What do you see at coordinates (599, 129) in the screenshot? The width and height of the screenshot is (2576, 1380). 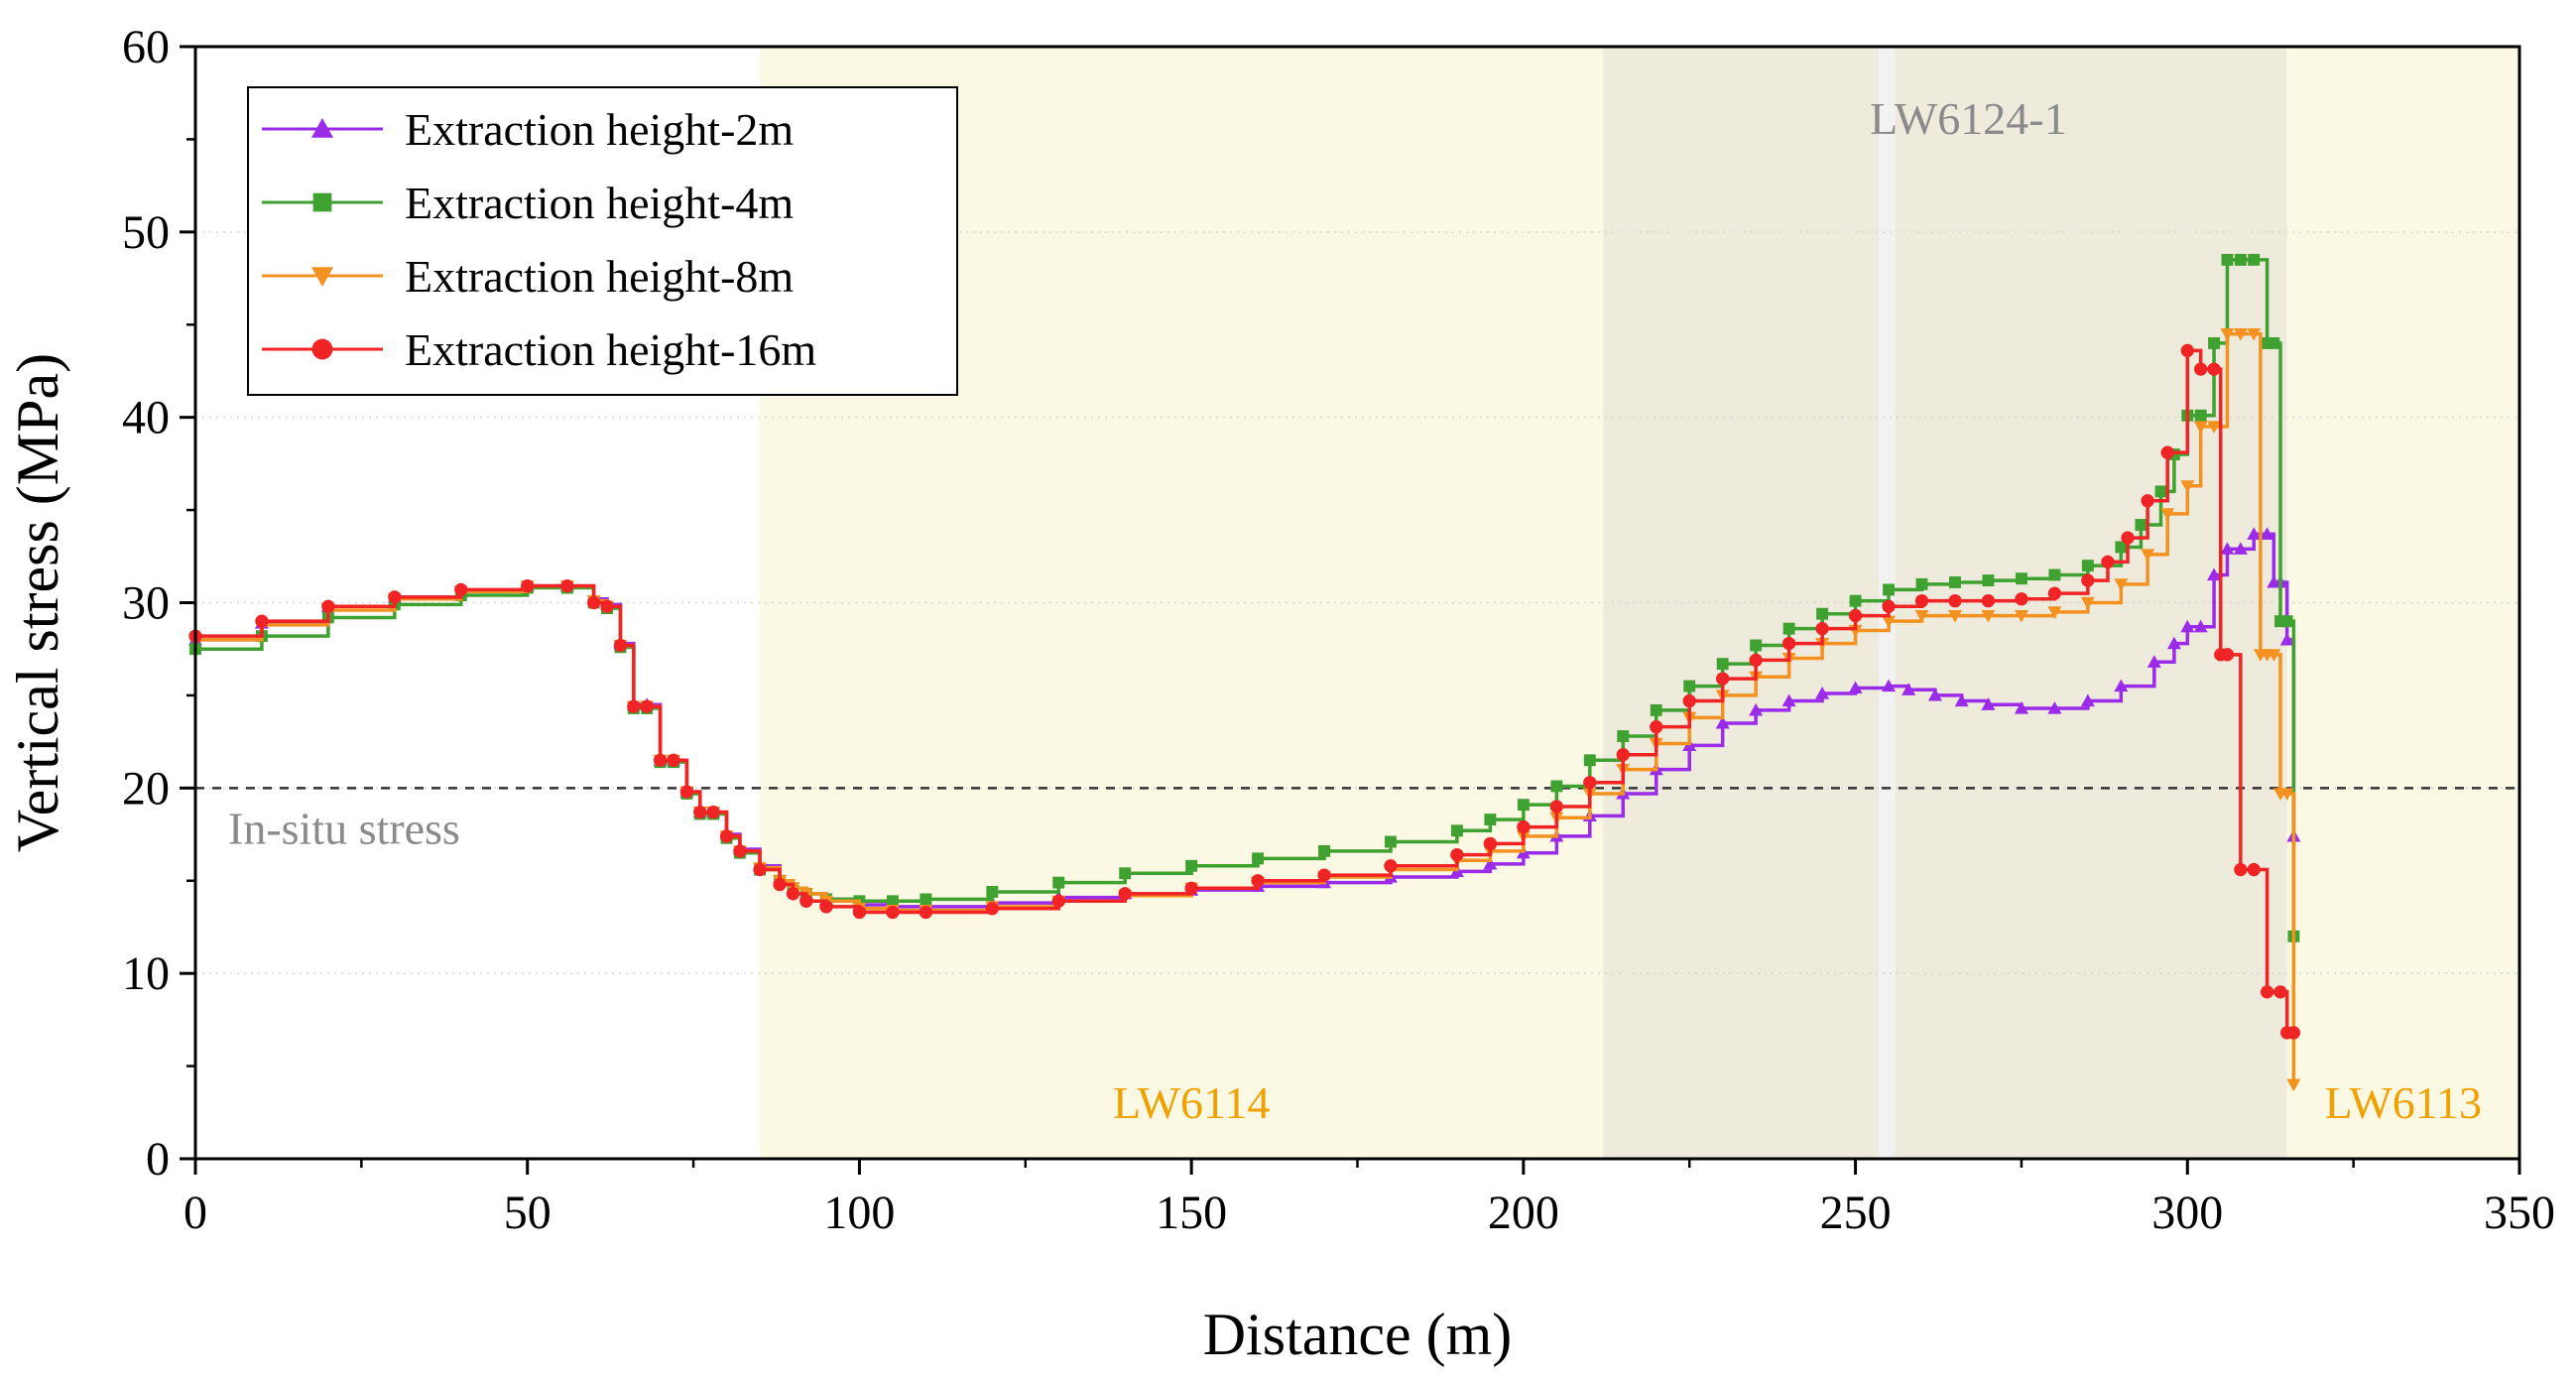 I see `legend-label-2m: Extraction height-2m` at bounding box center [599, 129].